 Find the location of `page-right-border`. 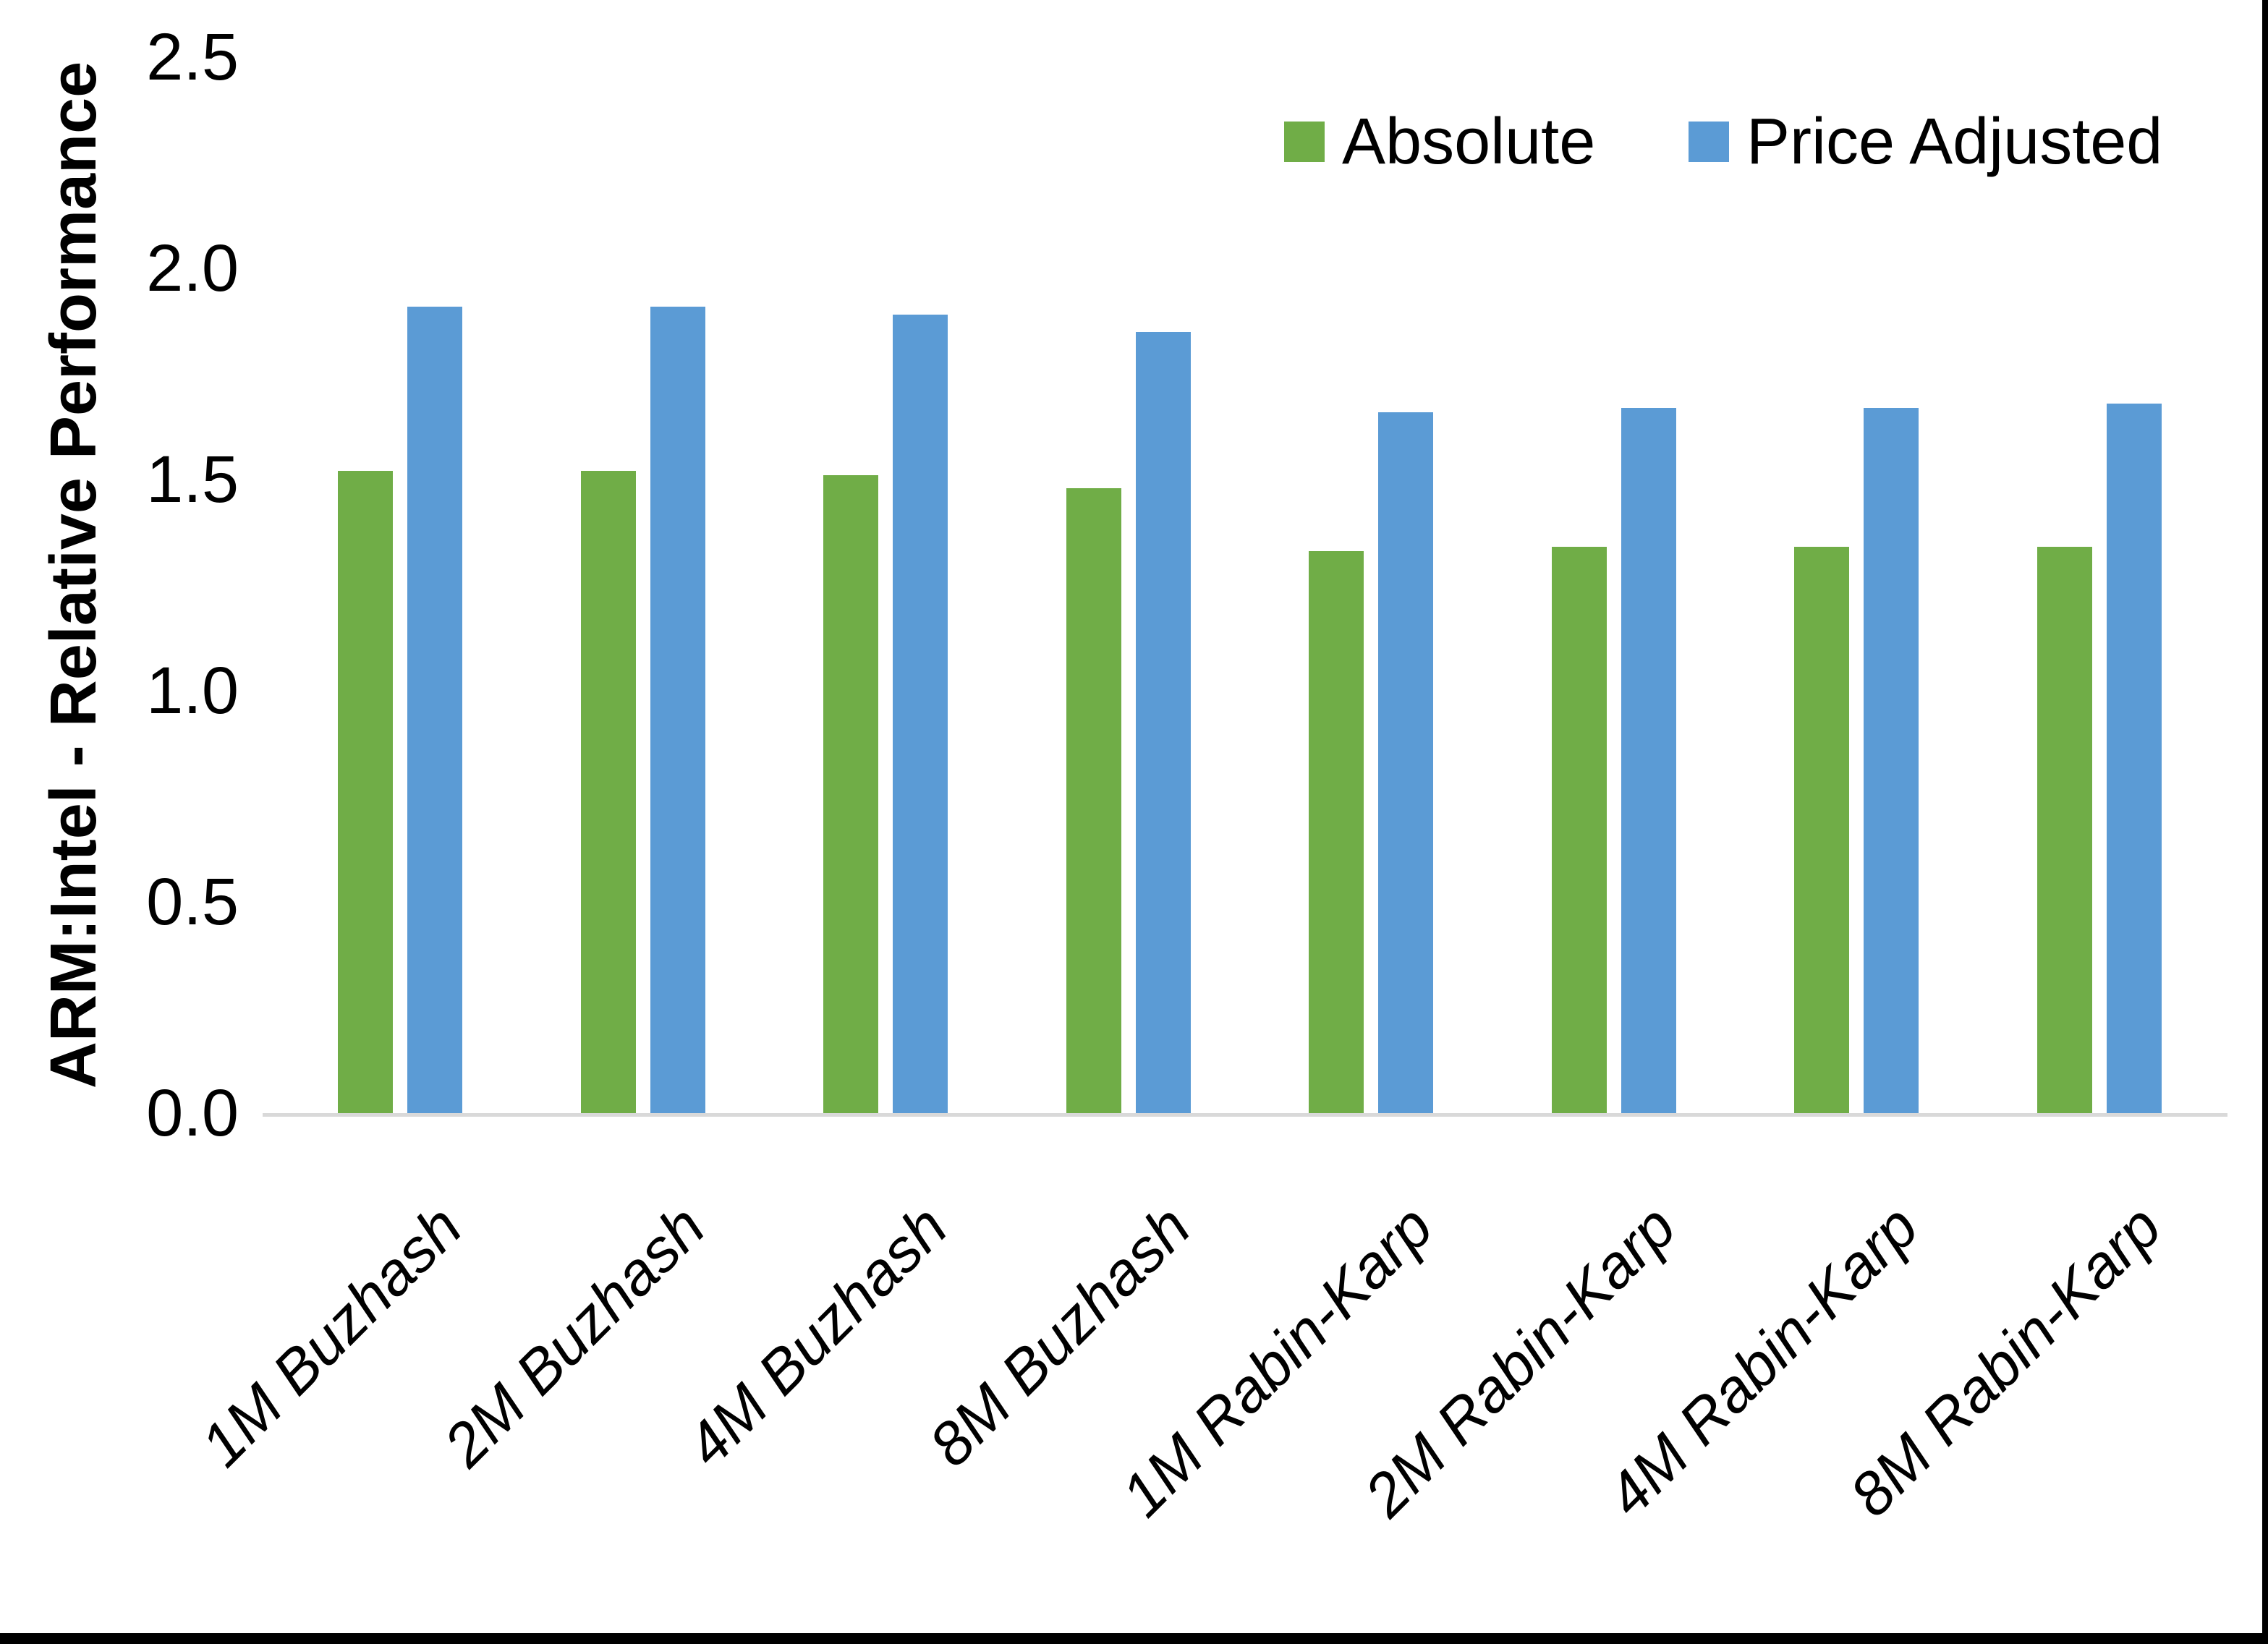

page-right-border is located at coordinates (2265, 822).